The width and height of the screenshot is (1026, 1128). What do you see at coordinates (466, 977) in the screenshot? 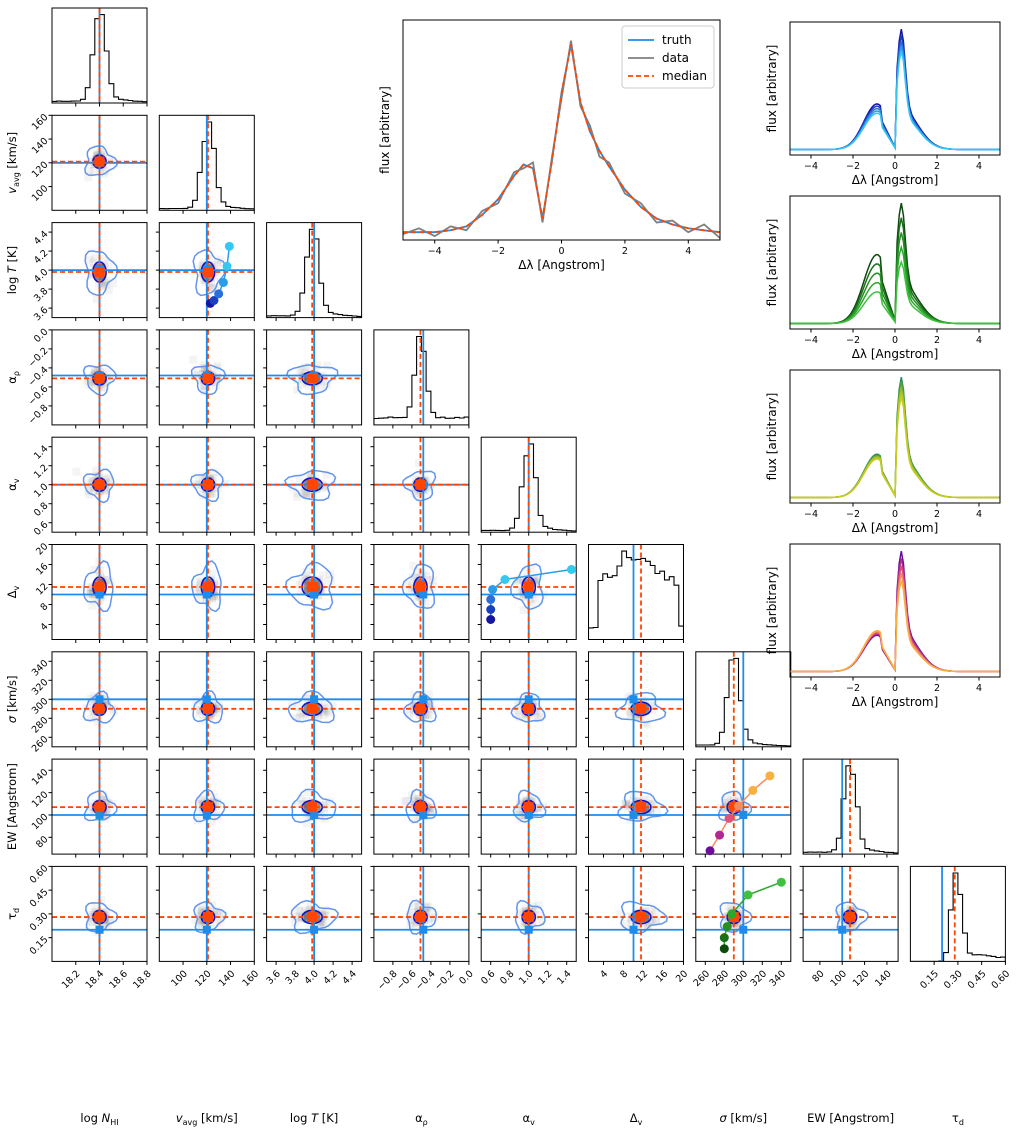
I see `x-tick-label: 0.0` at bounding box center [466, 977].